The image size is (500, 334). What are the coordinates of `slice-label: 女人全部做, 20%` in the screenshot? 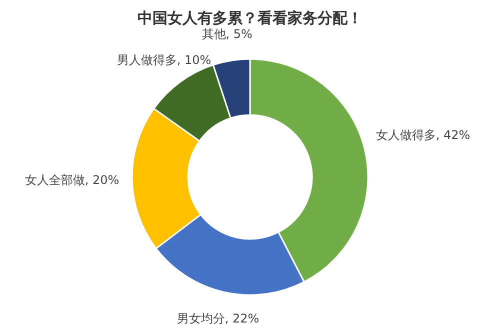 It's located at (72, 179).